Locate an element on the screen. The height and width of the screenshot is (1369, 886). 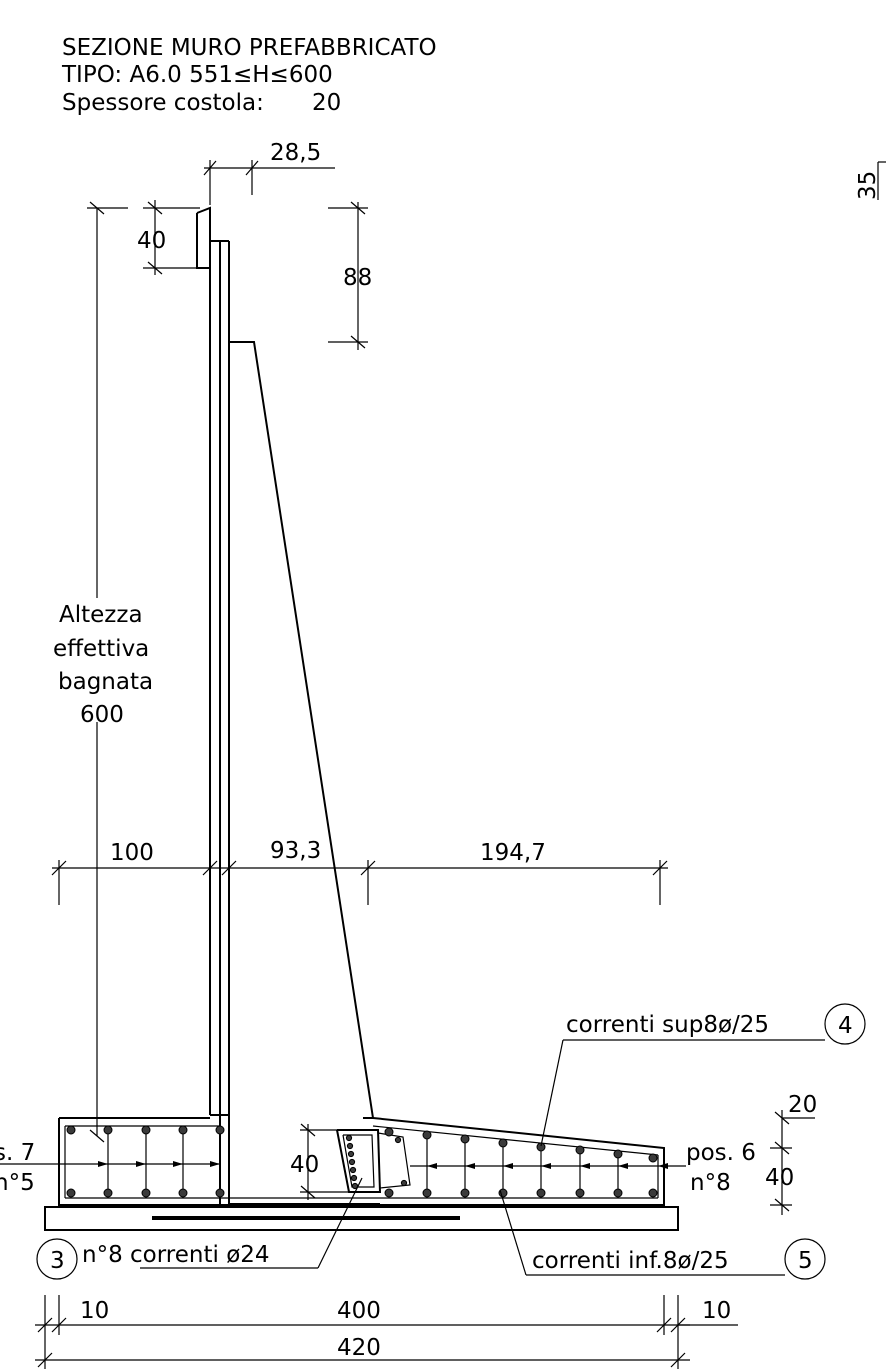
base-slab is located at coordinates (361, 1174).